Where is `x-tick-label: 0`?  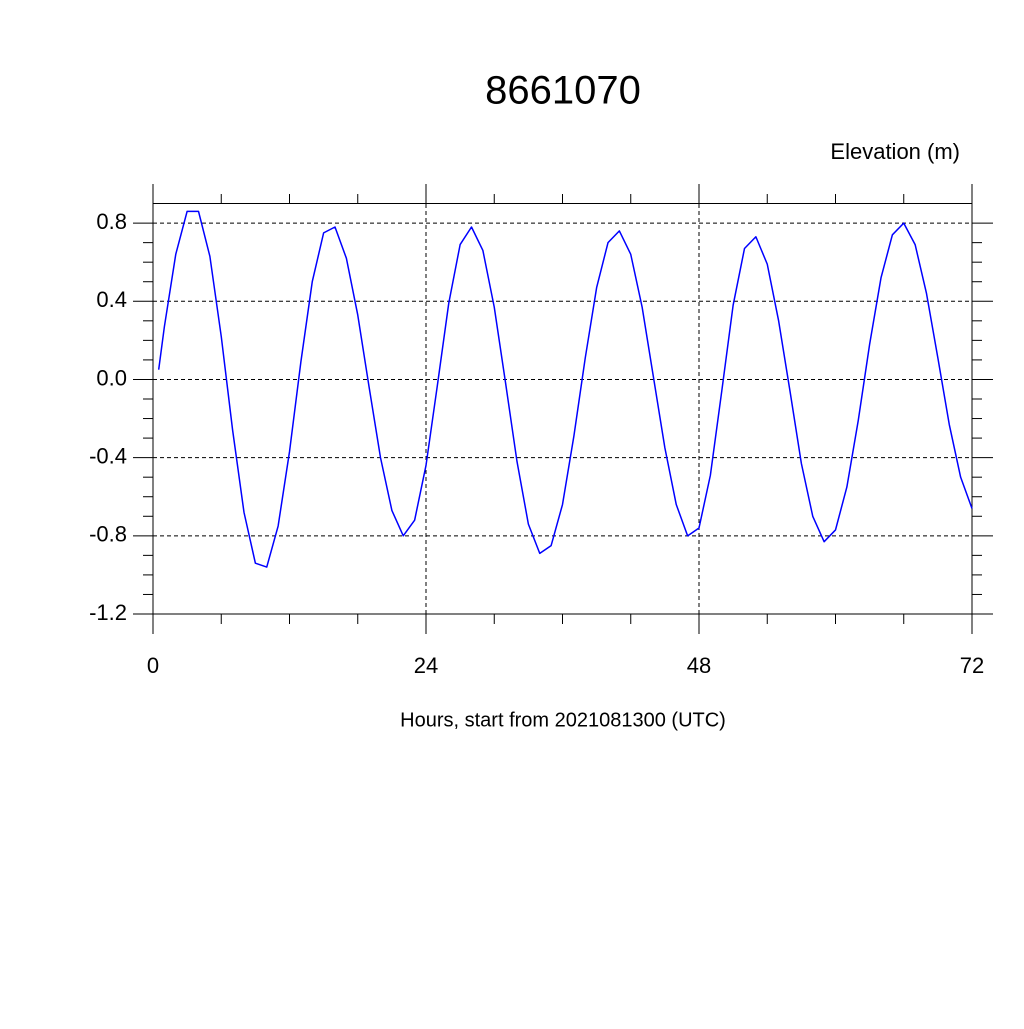
x-tick-label: 0 is located at coordinates (153, 665).